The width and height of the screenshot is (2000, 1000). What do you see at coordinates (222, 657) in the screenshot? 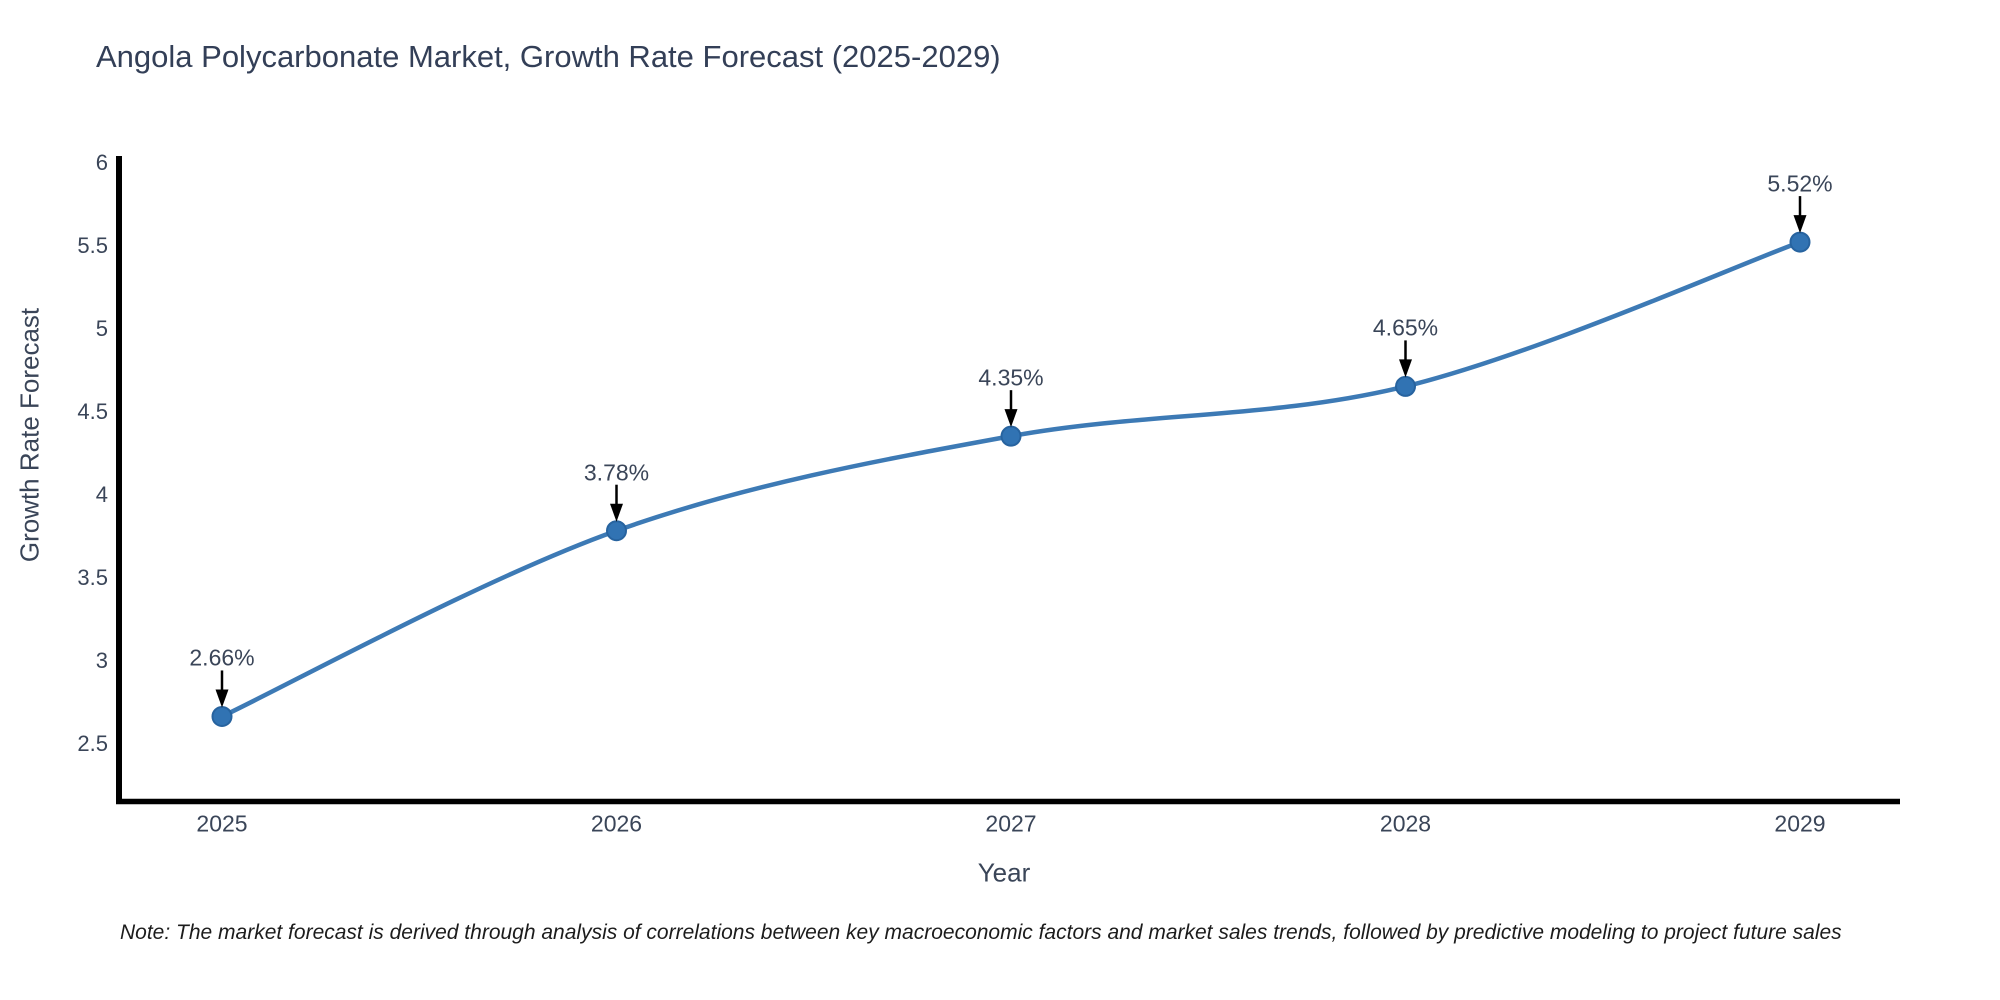
I see `value-label-2025: 2.66%` at bounding box center [222, 657].